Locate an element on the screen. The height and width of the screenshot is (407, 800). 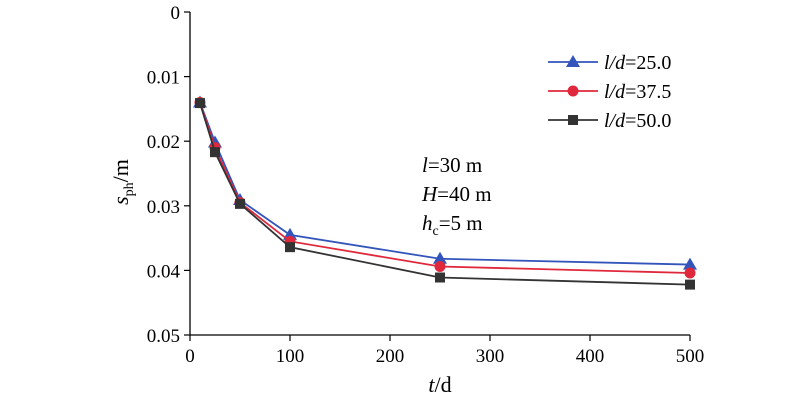
legend: l/d=25.0l/d=37.5l/d=50.0 is located at coordinates (609, 92).